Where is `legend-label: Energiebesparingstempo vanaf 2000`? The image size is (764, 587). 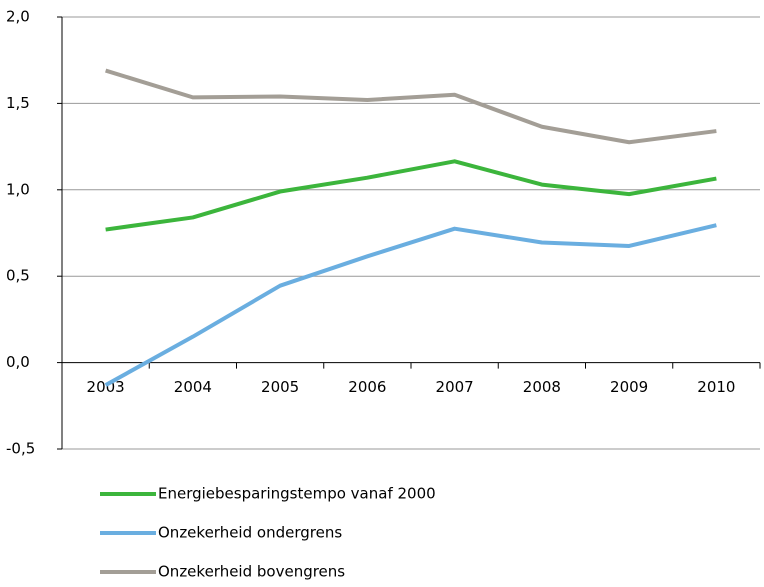
legend-label: Energiebesparingstempo vanaf 2000 is located at coordinates (297, 494).